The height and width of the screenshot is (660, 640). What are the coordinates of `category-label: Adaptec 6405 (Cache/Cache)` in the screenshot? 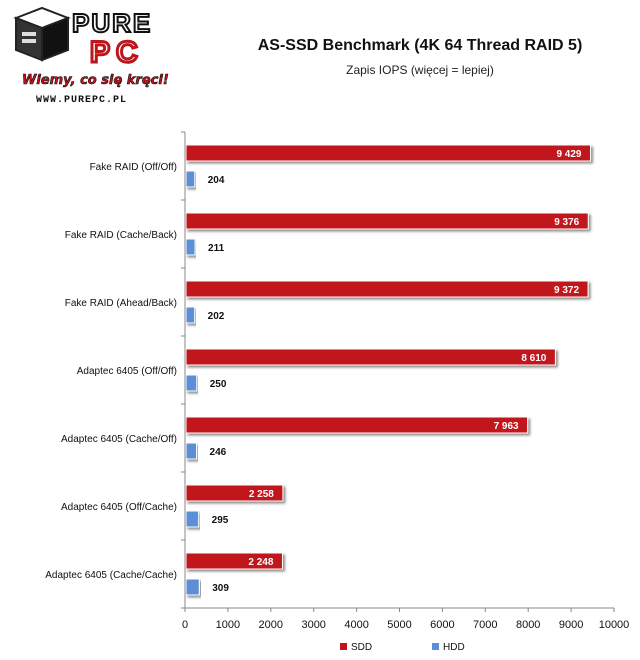 It's located at (111, 575).